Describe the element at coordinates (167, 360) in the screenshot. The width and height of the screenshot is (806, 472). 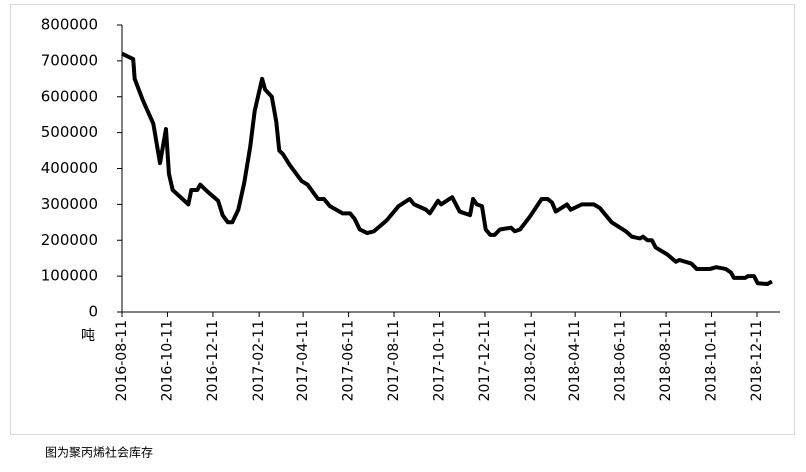
I see `x-tick-label: 2016-10-11` at that location.